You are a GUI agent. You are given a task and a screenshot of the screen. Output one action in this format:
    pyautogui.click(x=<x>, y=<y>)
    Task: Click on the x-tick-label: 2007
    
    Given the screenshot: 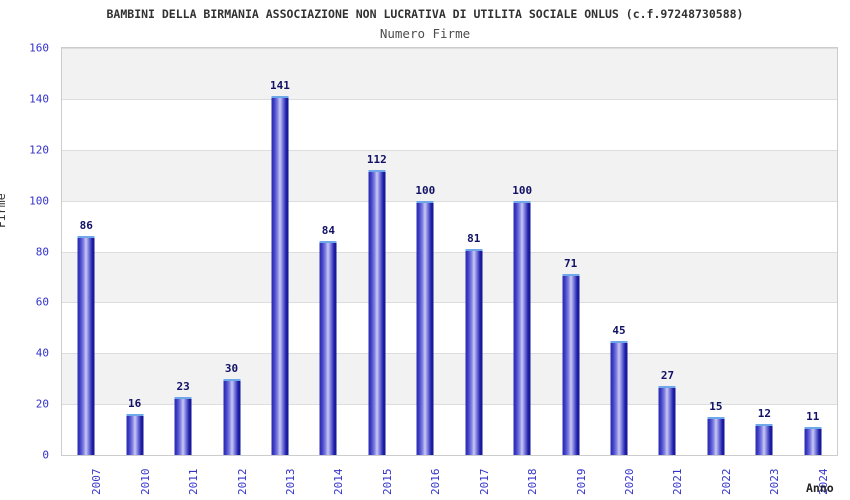 What is the action you would take?
    pyautogui.click(x=97, y=482)
    